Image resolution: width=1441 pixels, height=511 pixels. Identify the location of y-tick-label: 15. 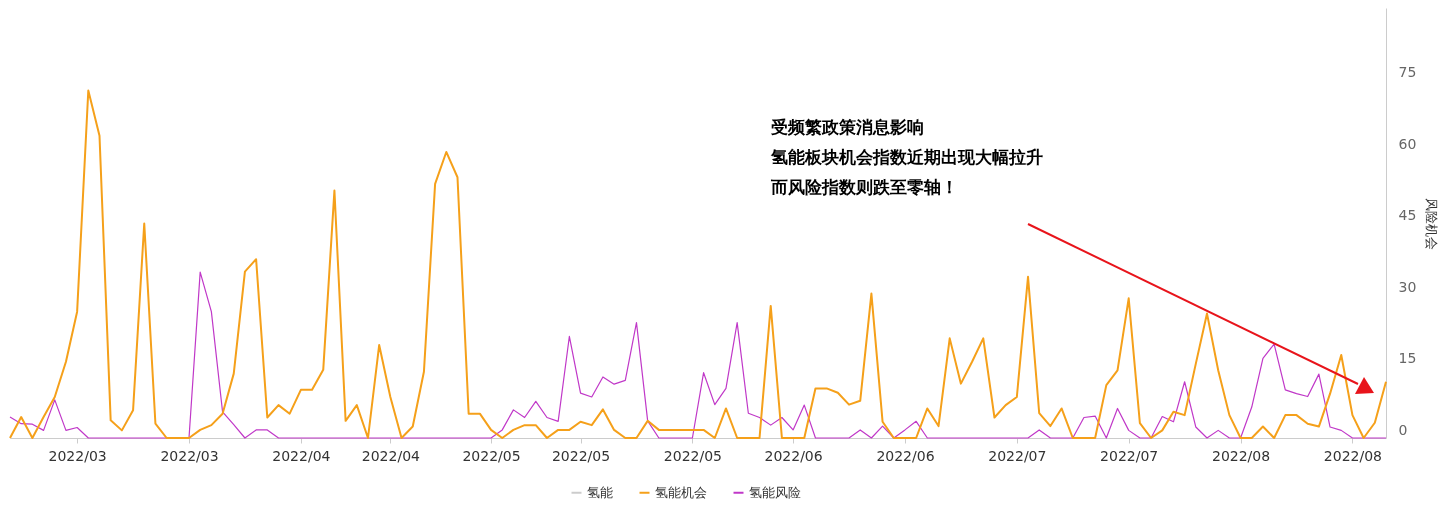
(1407, 358).